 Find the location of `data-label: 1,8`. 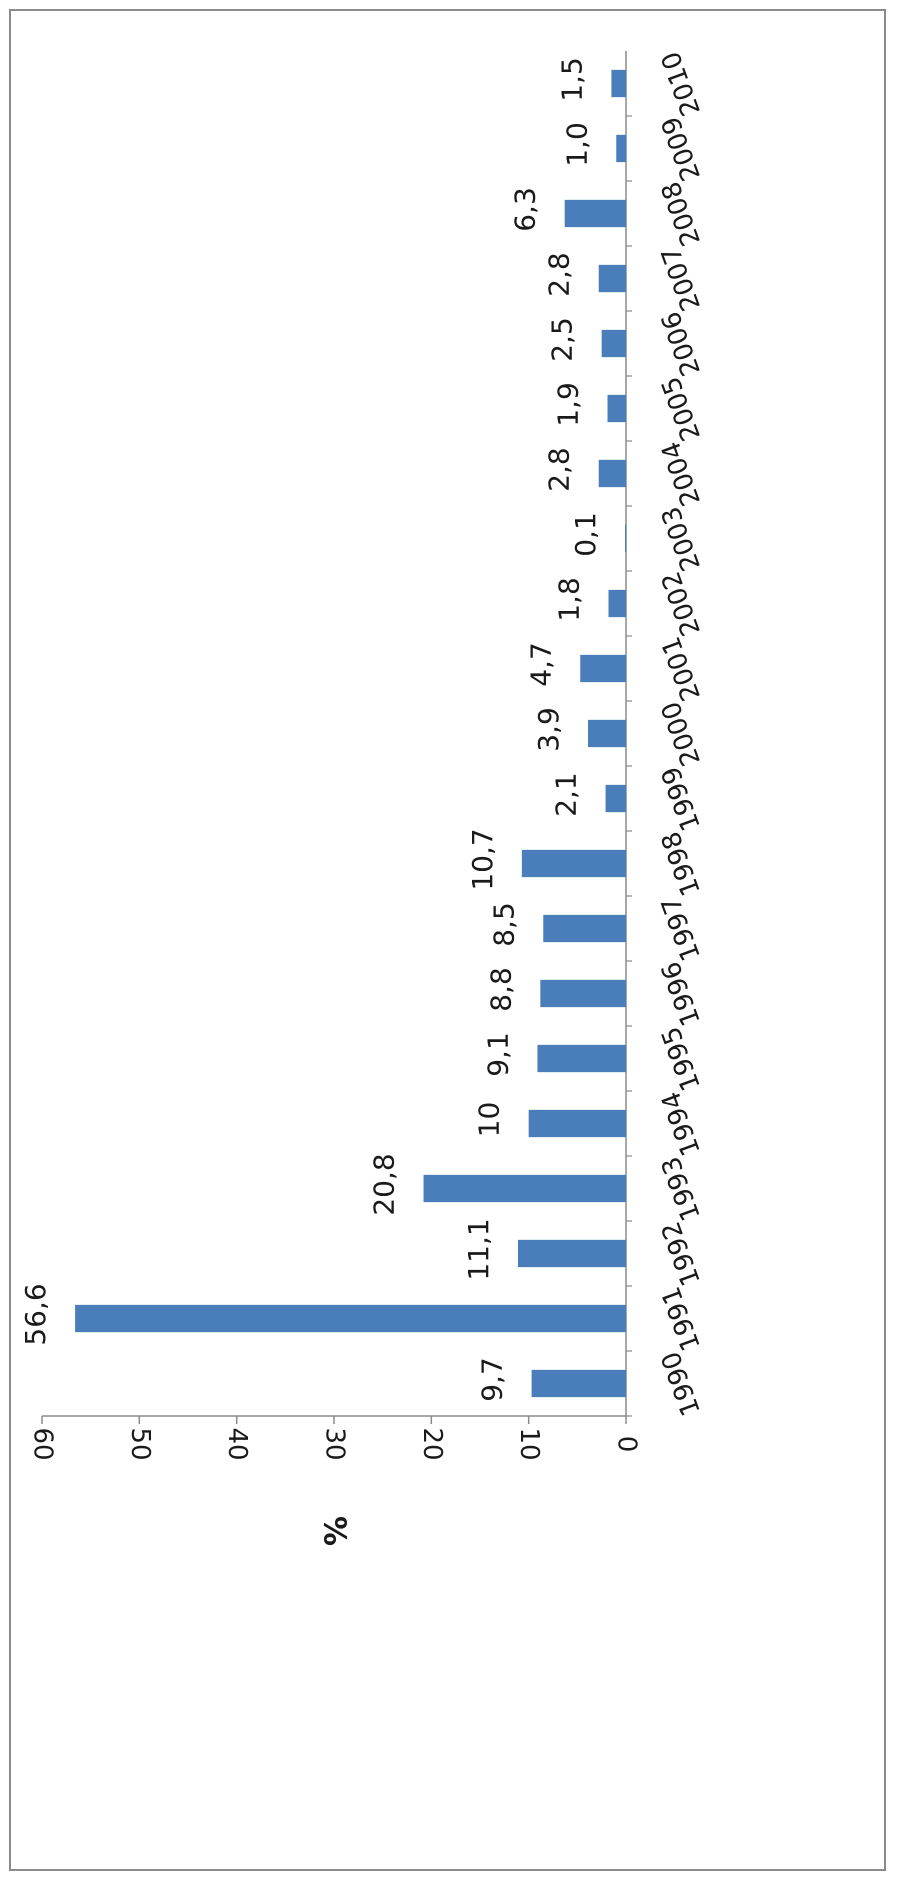

data-label: 1,8 is located at coordinates (568, 599).